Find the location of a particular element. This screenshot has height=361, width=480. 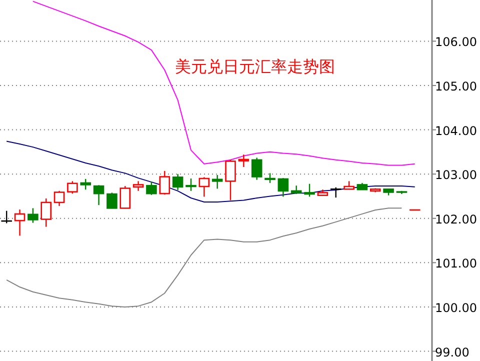

y-tick-label: 100.00 is located at coordinates (456, 307).